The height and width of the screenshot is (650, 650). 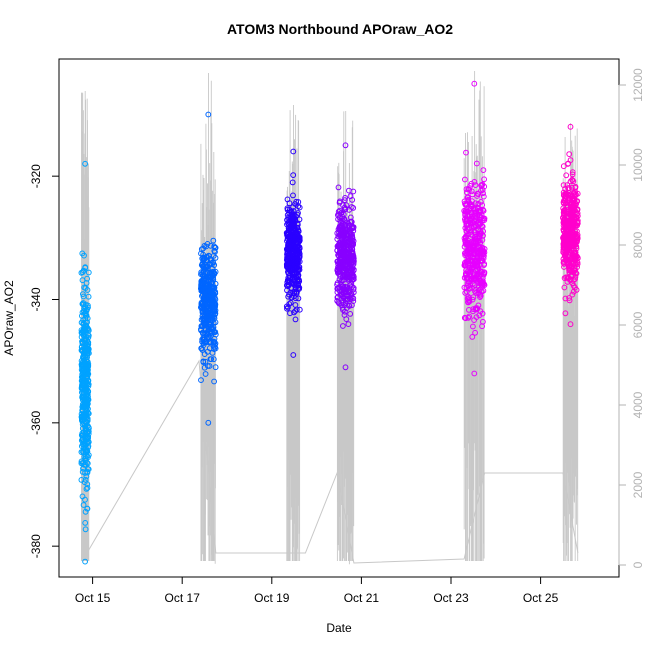 What do you see at coordinates (340, 29) in the screenshot?
I see `chart-title: ATOM3 Northbound APOraw_AO2` at bounding box center [340, 29].